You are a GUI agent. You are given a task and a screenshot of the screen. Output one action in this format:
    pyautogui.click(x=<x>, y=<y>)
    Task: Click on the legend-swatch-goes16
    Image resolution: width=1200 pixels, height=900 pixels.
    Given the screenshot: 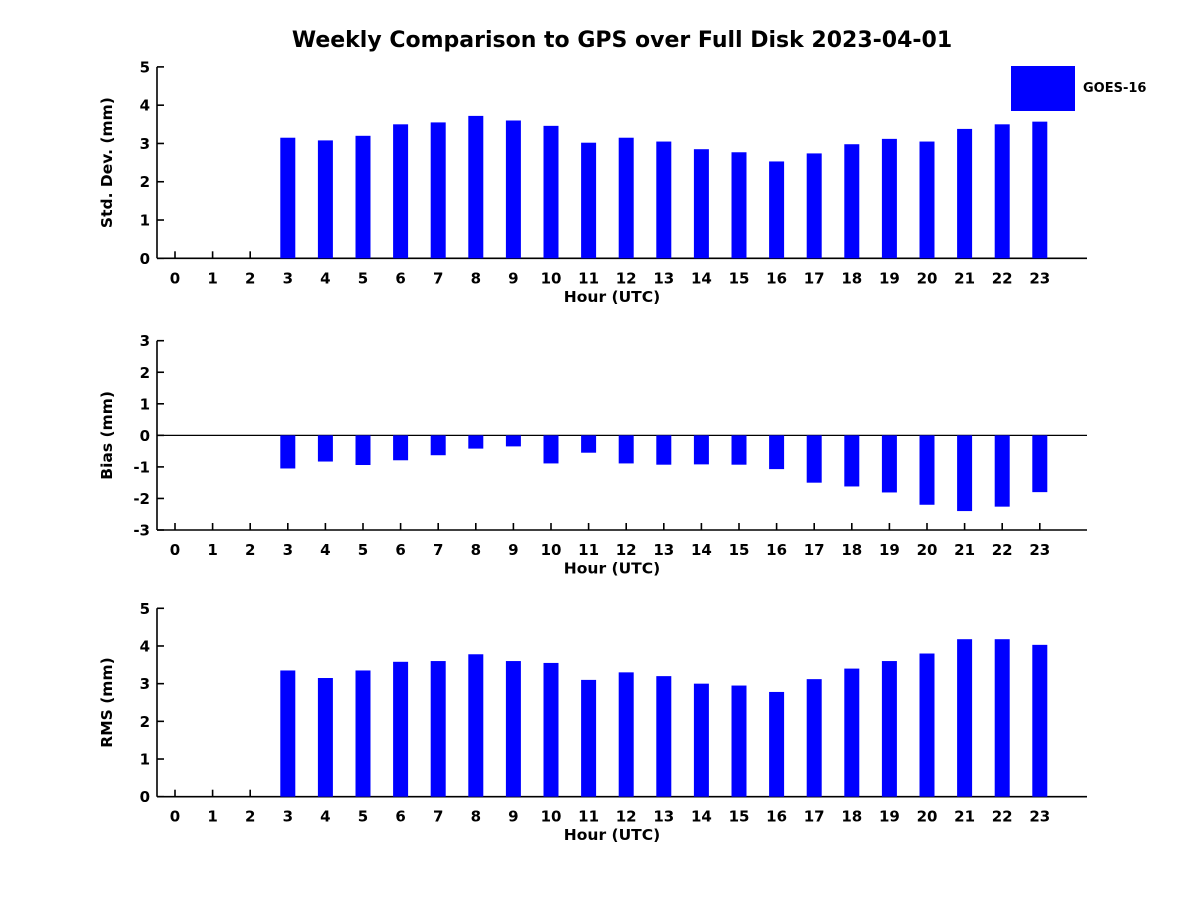 What is the action you would take?
    pyautogui.click(x=1043, y=88)
    